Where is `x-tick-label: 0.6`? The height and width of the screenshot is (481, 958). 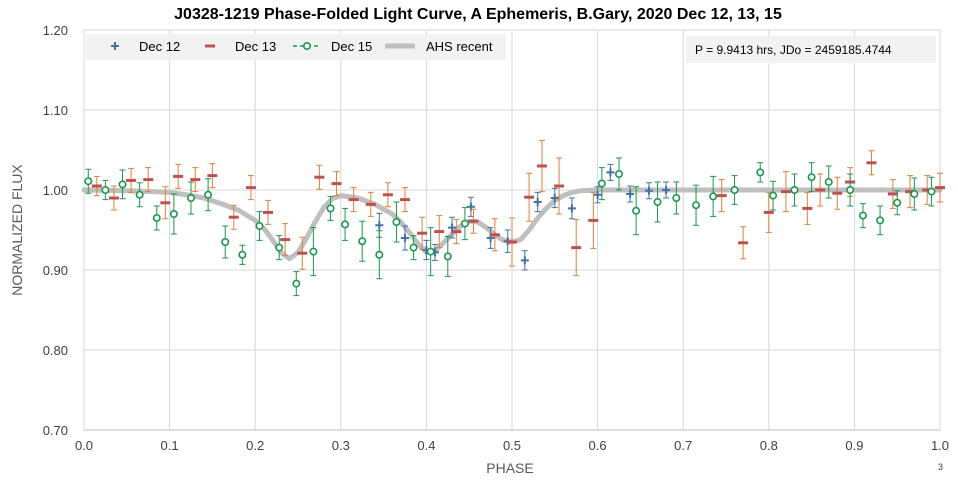 x-tick-label: 0.6 is located at coordinates (598, 445).